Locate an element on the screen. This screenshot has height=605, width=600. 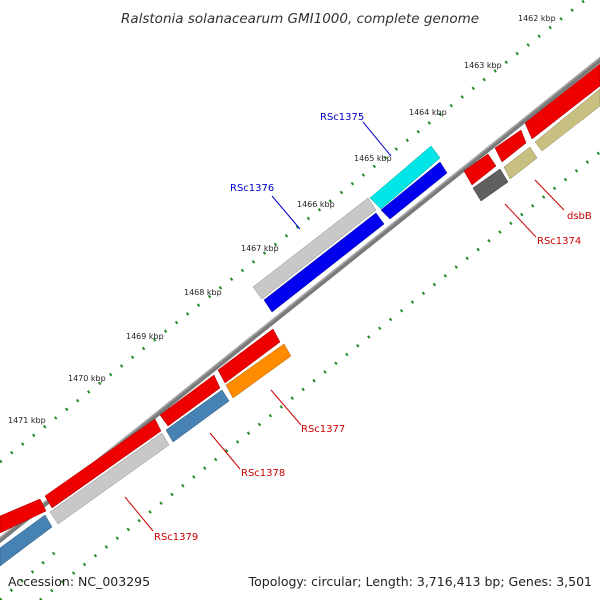
tick-label: 1467 kbp is located at coordinates (260, 248).